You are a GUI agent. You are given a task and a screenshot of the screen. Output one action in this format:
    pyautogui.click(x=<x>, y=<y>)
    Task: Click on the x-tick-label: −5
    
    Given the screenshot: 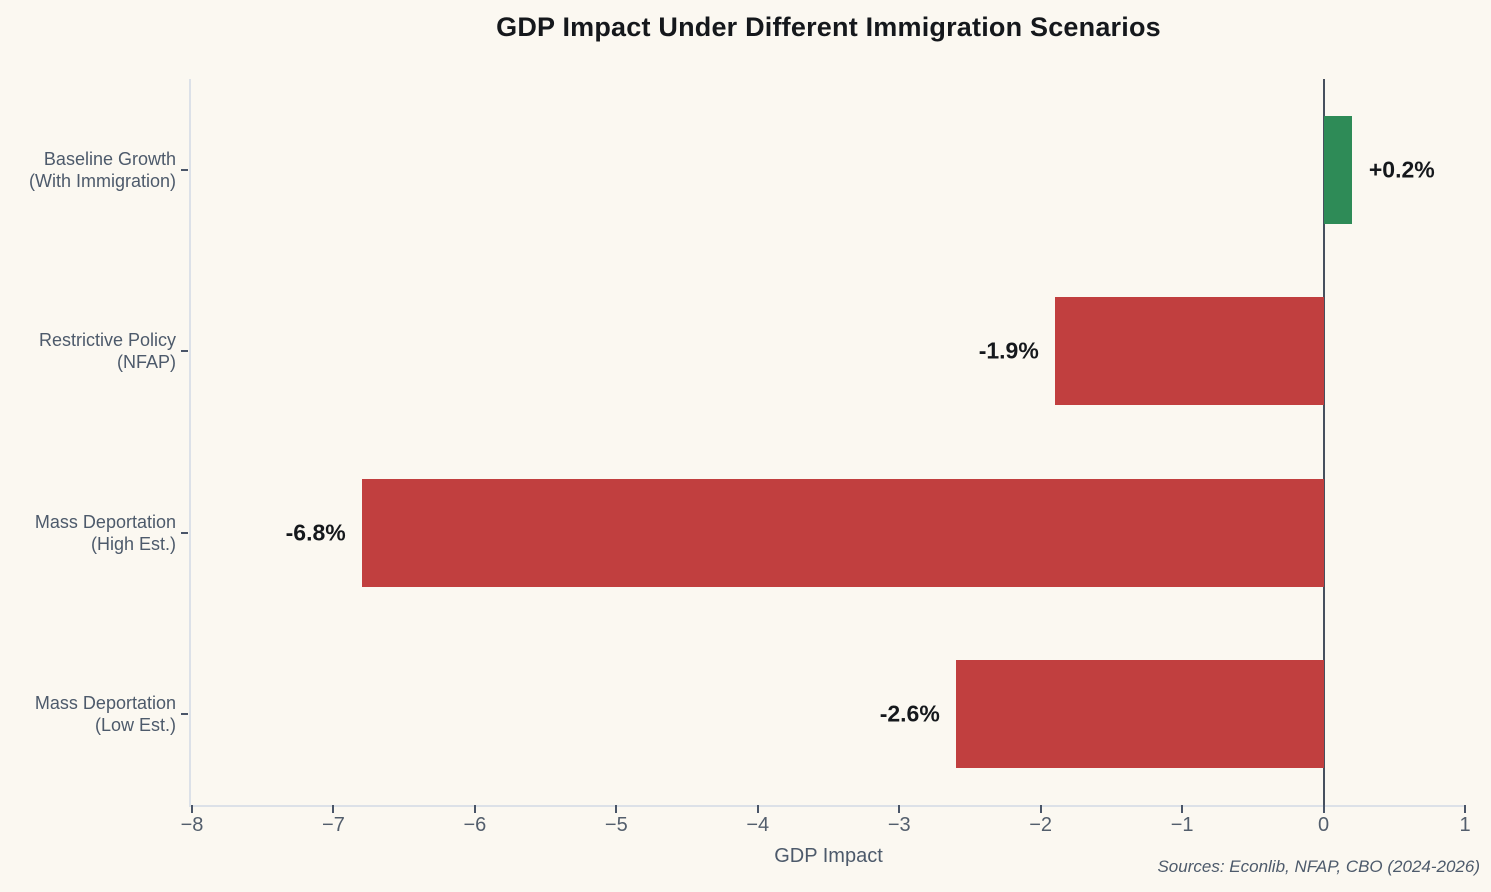 What is the action you would take?
    pyautogui.click(x=616, y=825)
    